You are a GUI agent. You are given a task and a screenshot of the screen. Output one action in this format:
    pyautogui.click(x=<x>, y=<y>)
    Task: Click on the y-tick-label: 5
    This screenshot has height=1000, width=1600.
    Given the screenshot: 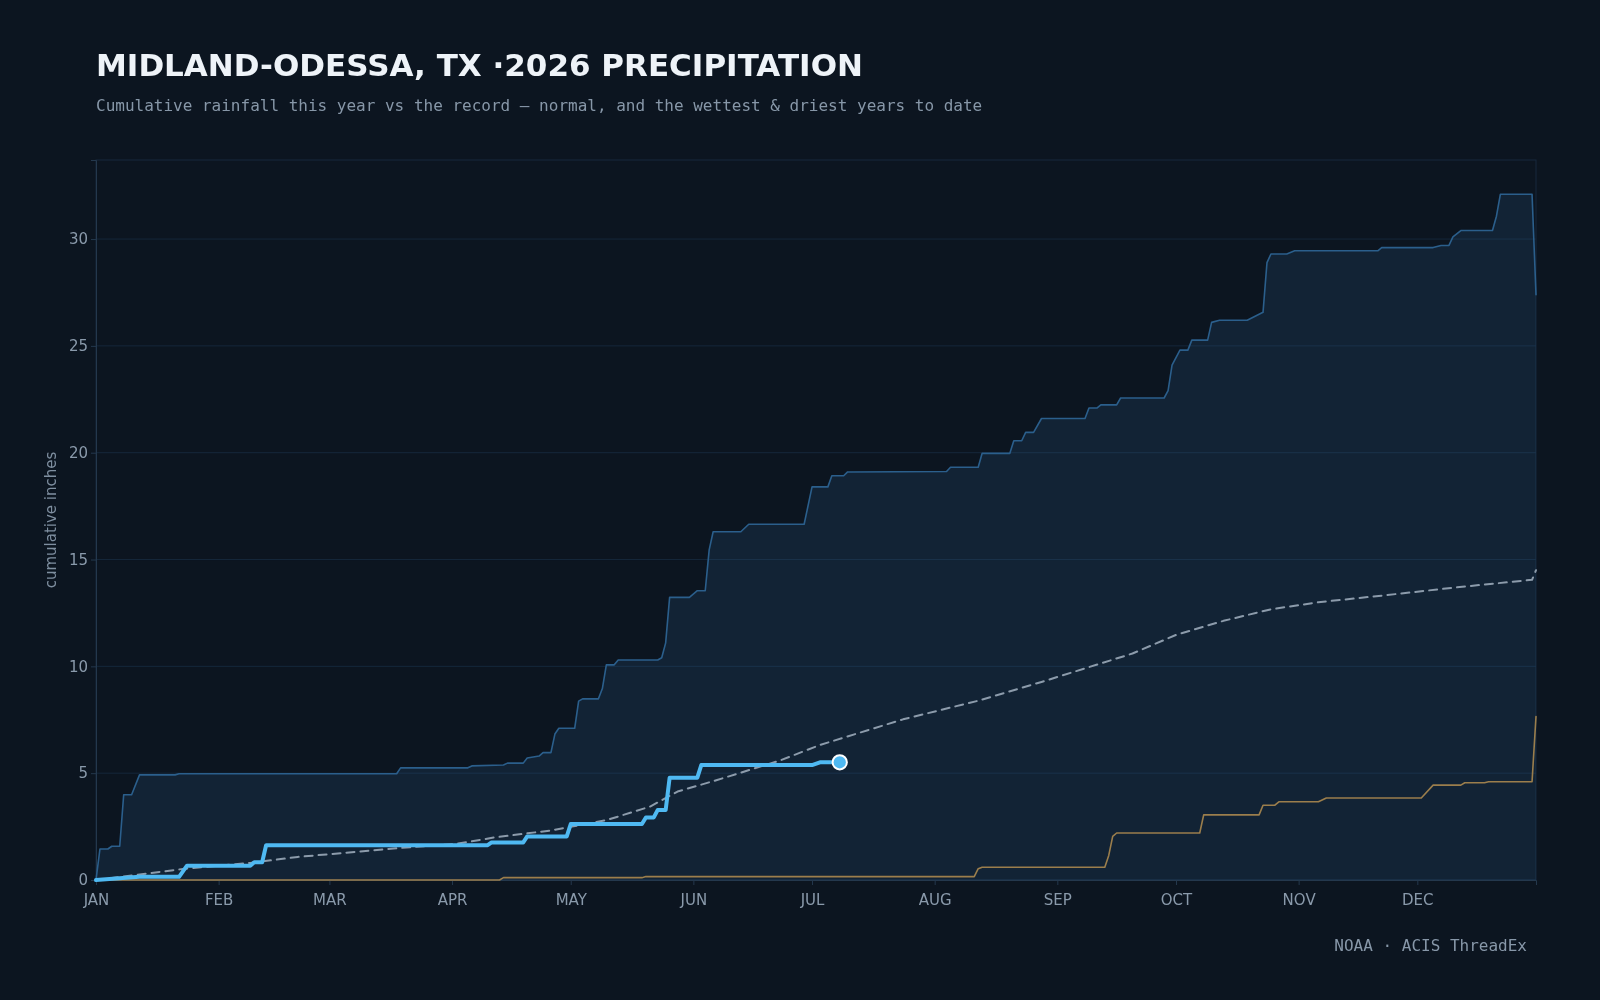 What is the action you would take?
    pyautogui.click(x=83, y=773)
    